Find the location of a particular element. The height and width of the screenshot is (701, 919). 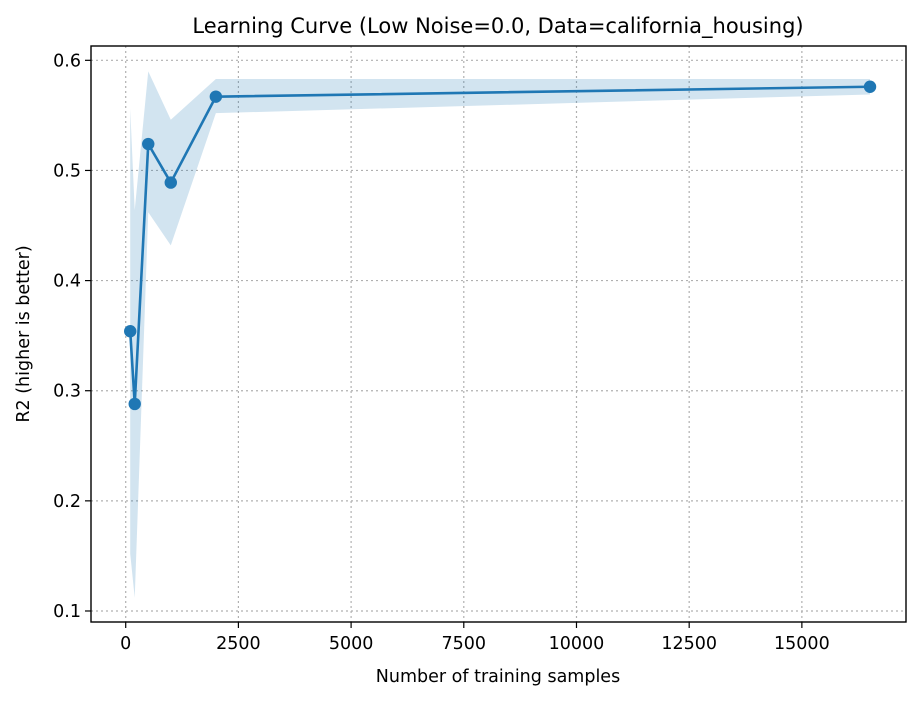

x-tick-label: 0 is located at coordinates (125, 644).